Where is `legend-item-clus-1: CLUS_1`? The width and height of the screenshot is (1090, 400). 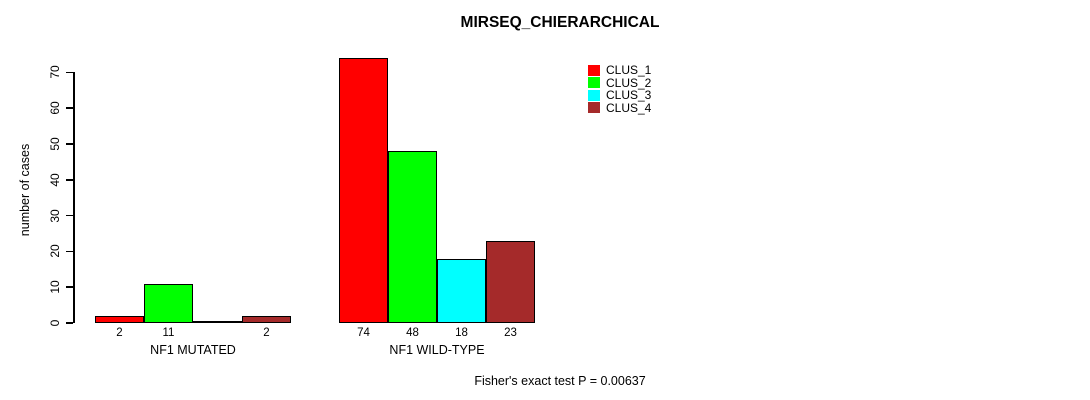 legend-item-clus-1: CLUS_1 is located at coordinates (619, 70).